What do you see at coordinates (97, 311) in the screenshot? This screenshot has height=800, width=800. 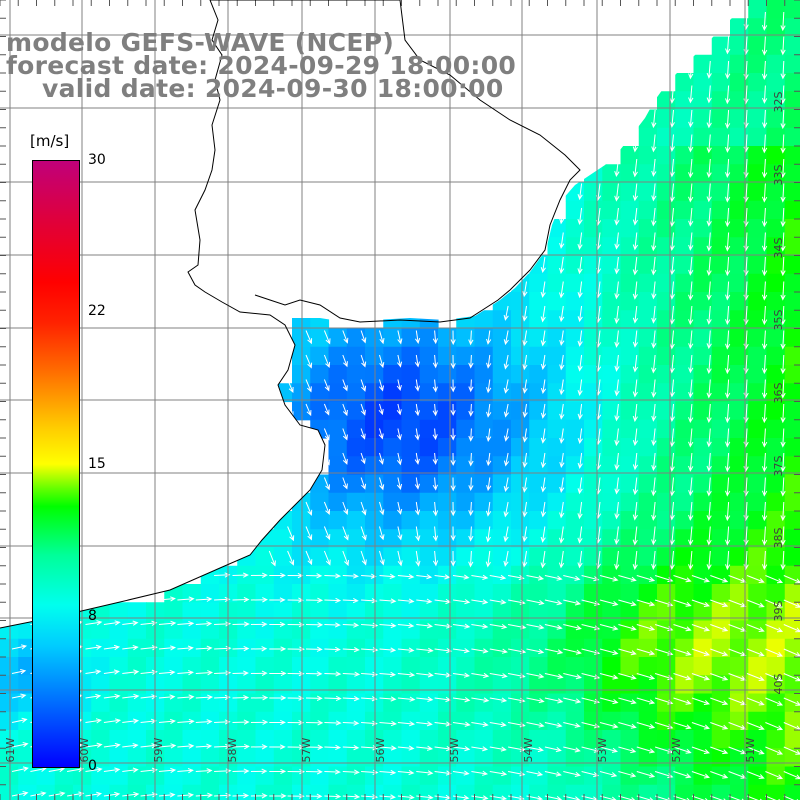 I see `colorbar-label-22: 22` at bounding box center [97, 311].